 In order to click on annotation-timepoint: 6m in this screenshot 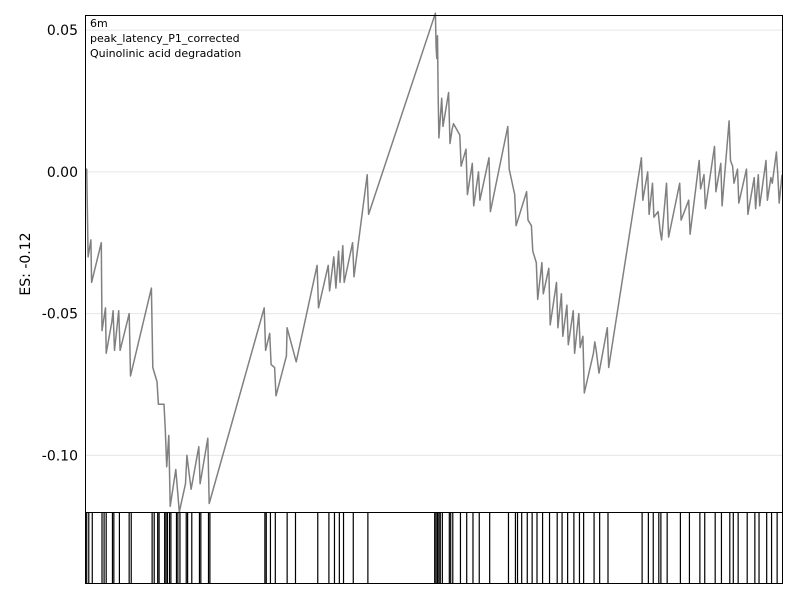, I will do `click(99, 23)`.